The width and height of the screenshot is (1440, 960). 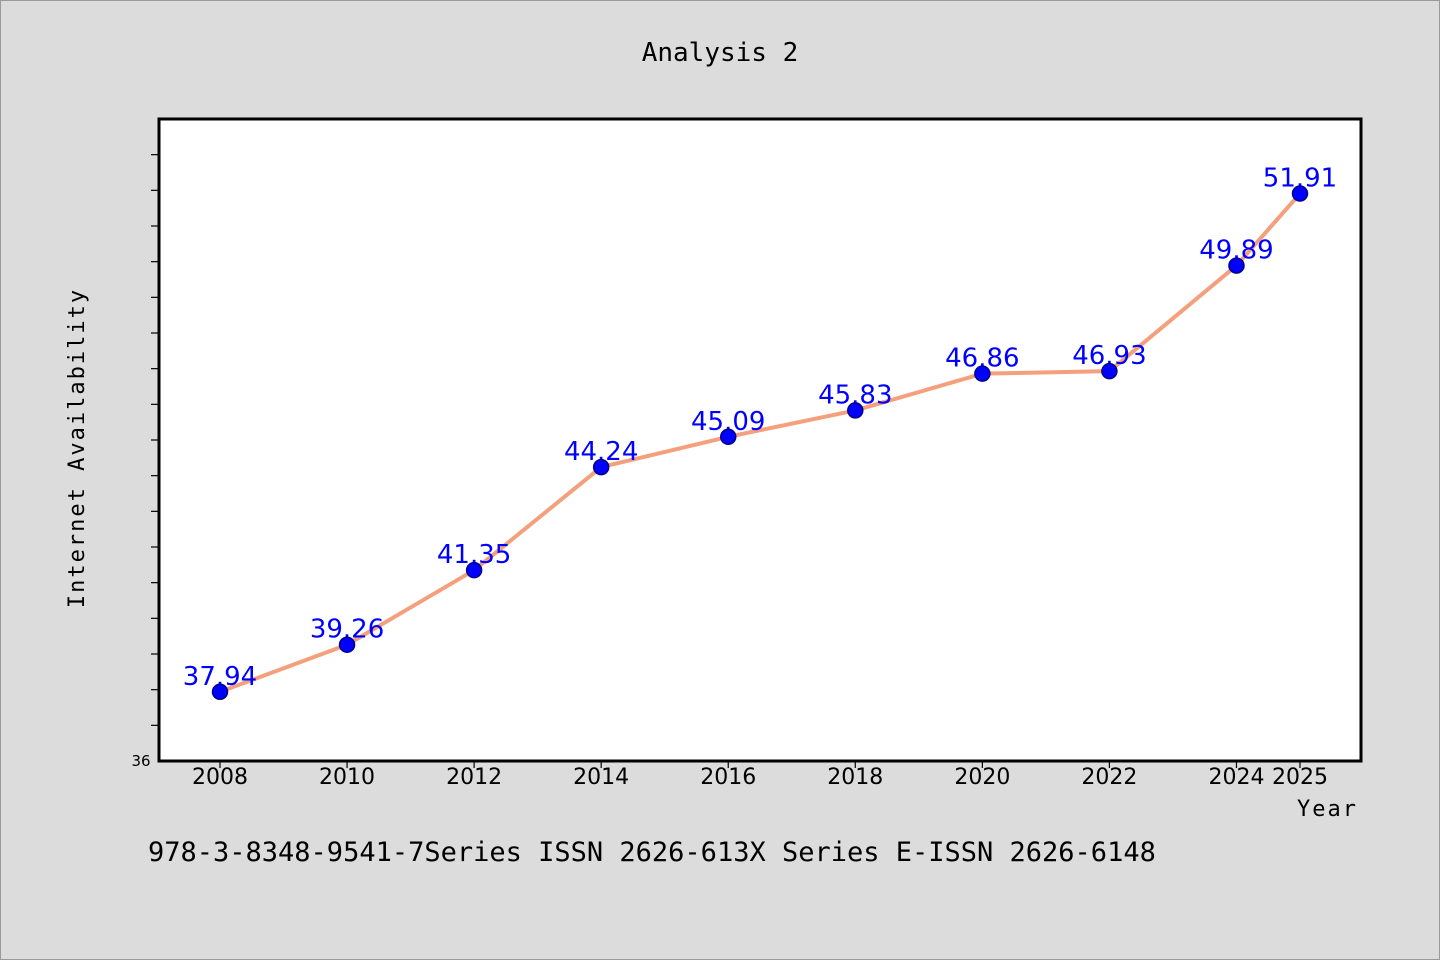 I want to click on y-axis-label: Internet Availability, so click(x=77, y=448).